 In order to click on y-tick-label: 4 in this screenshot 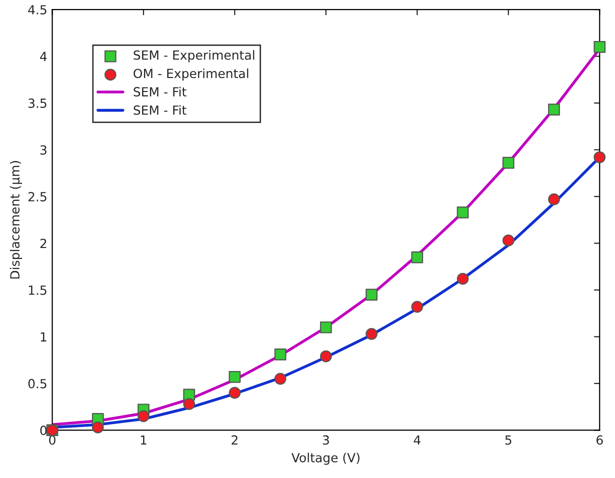, I will do `click(43, 57)`.